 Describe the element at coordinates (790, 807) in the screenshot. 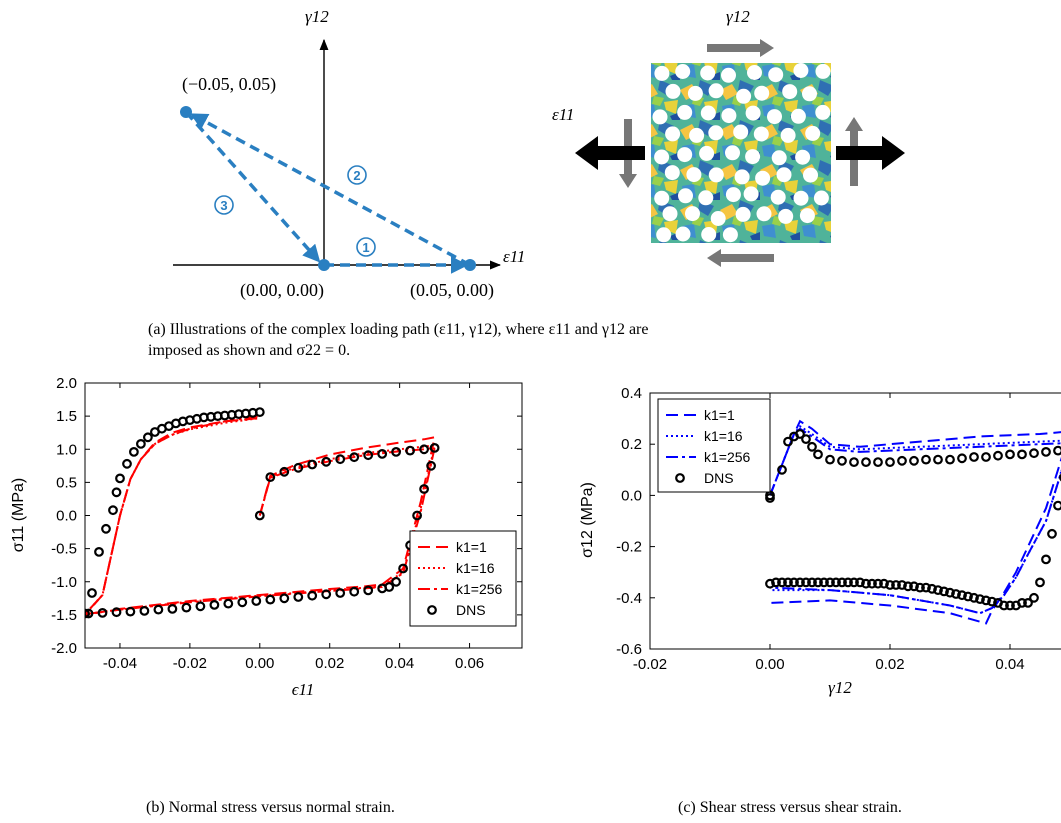

I see `caption-c: (c) Shear stress versus shear strain.` at that location.